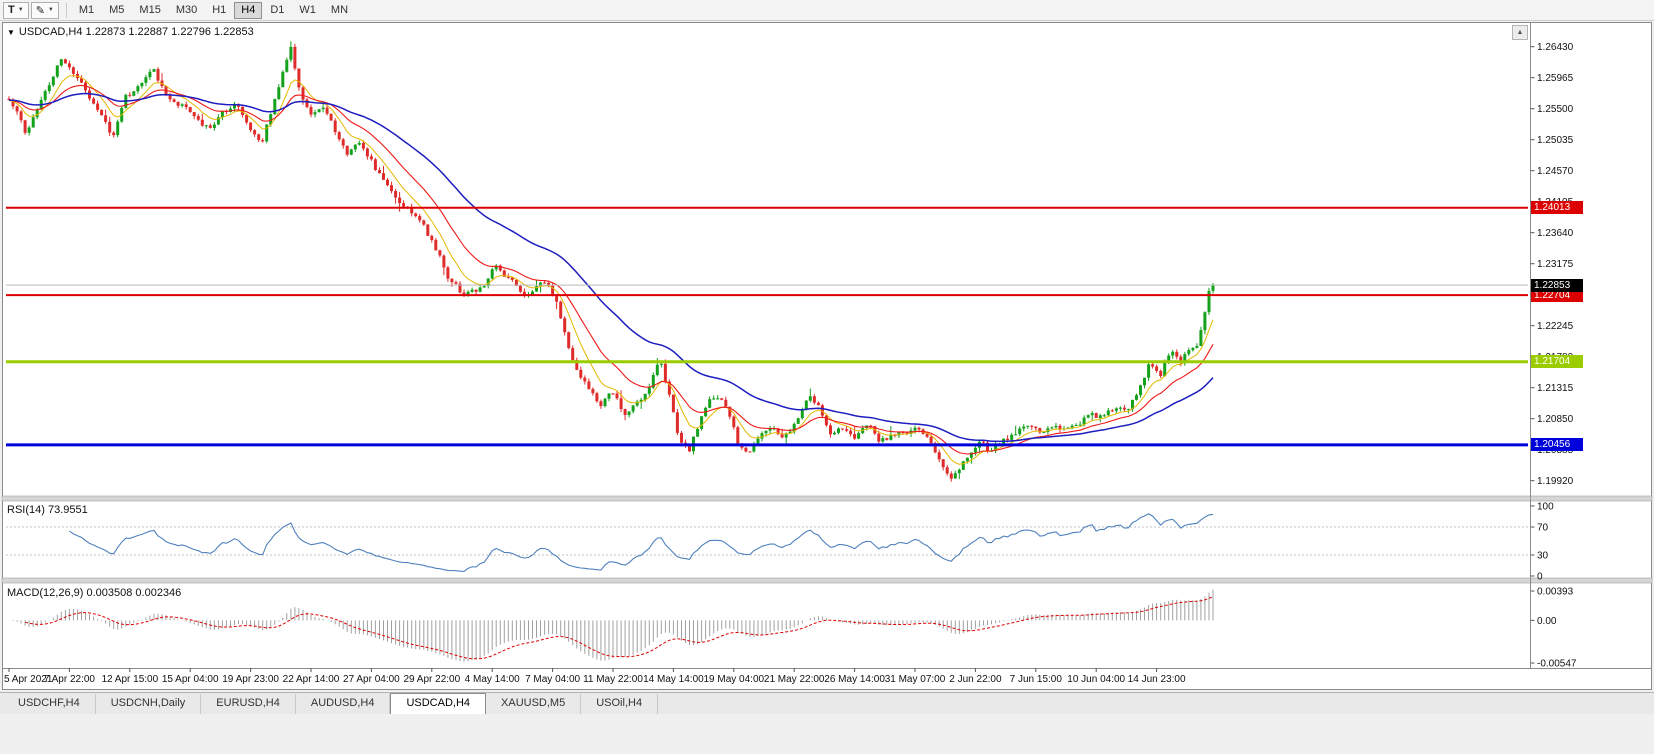 The width and height of the screenshot is (1654, 754). Describe the element at coordinates (1557, 285) in the screenshot. I see `current-price-label: 1.22853` at that location.